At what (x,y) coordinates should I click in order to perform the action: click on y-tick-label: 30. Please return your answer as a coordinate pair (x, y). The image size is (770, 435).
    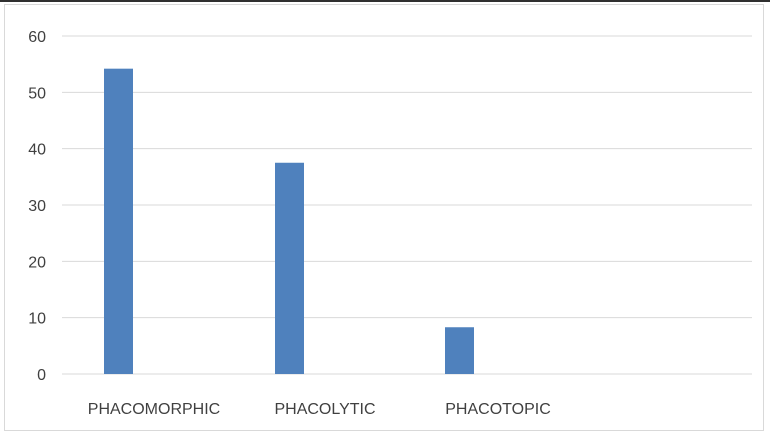
    Looking at the image, I should click on (37, 206).